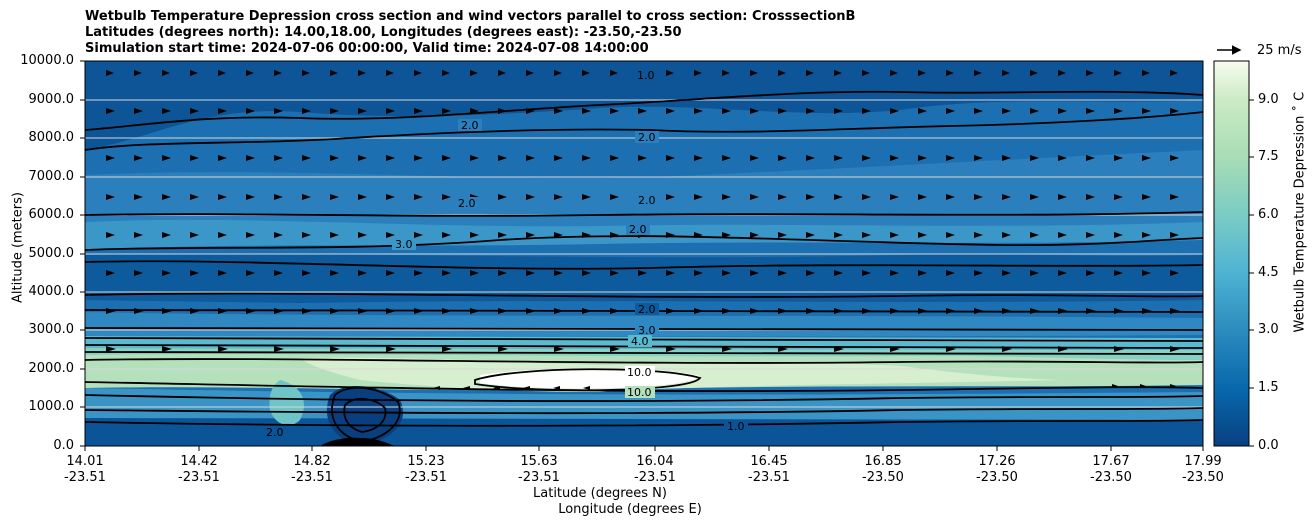 Image resolution: width=1312 pixels, height=526 pixels. What do you see at coordinates (539, 461) in the screenshot?
I see `x-tick-lat: 15.63` at bounding box center [539, 461].